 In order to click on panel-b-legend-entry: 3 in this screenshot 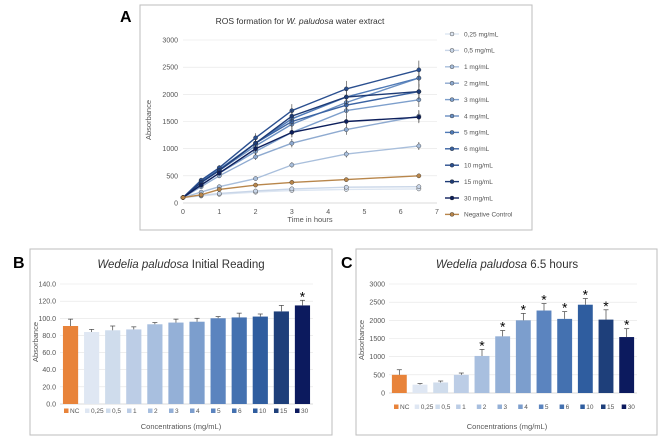, I will do `click(174, 411)`.